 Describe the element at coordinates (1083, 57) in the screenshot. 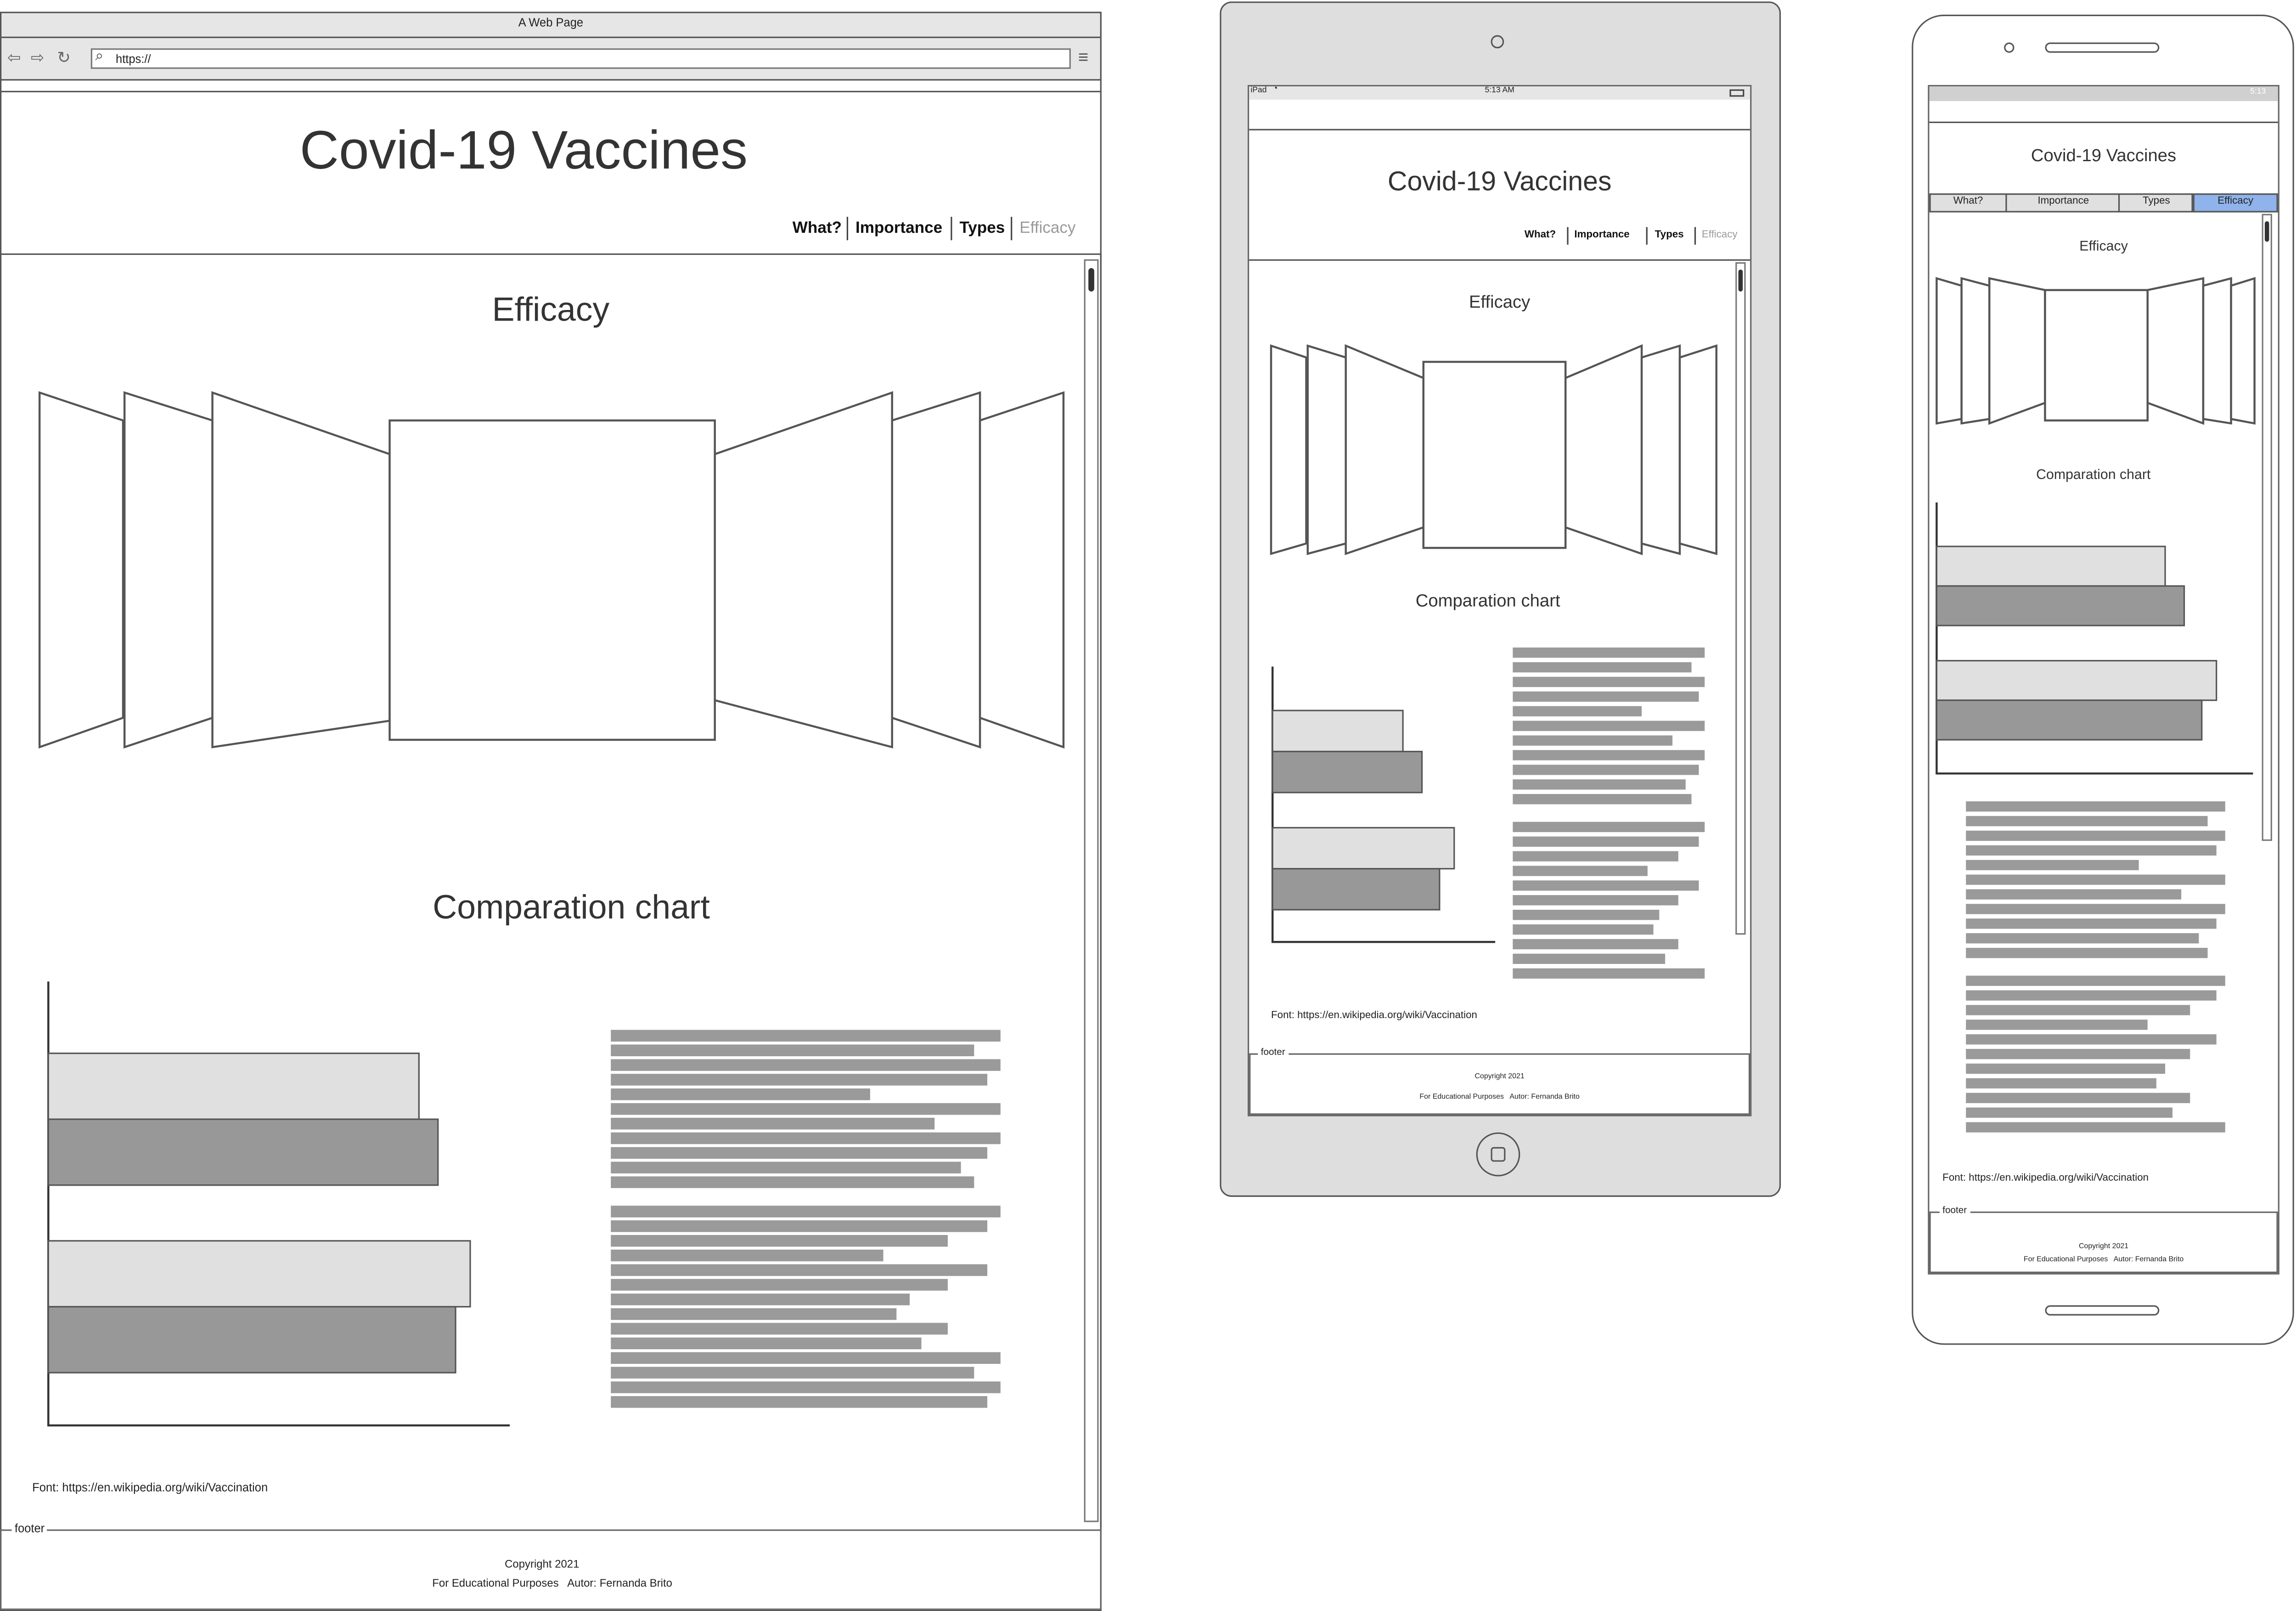

I see `menu-icon: ≡` at that location.